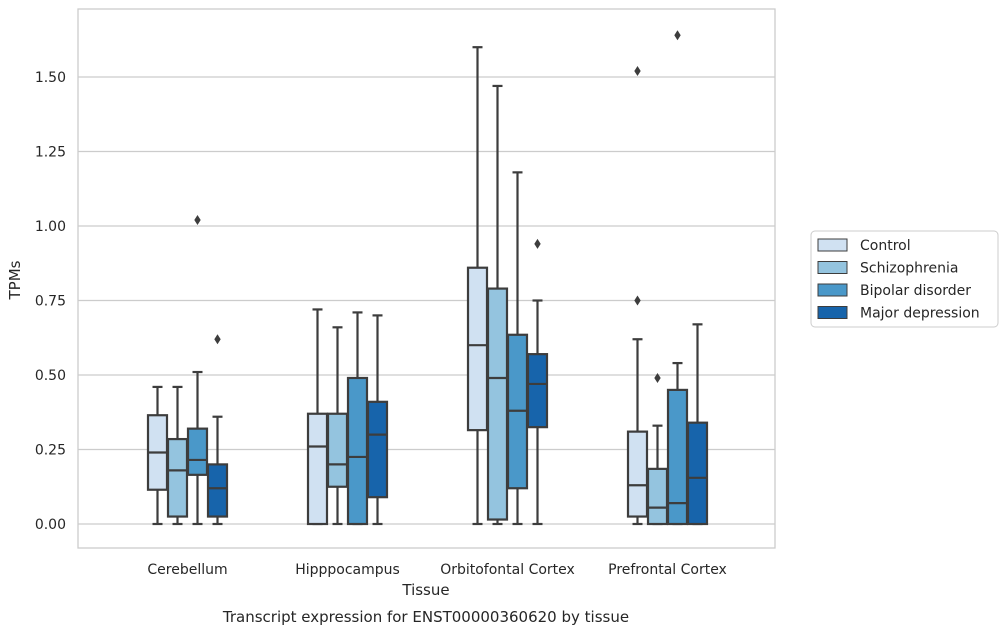 The width and height of the screenshot is (1007, 634). What do you see at coordinates (667, 570) in the screenshot?
I see `x-tick-label: Prefrontal Cortex` at bounding box center [667, 570].